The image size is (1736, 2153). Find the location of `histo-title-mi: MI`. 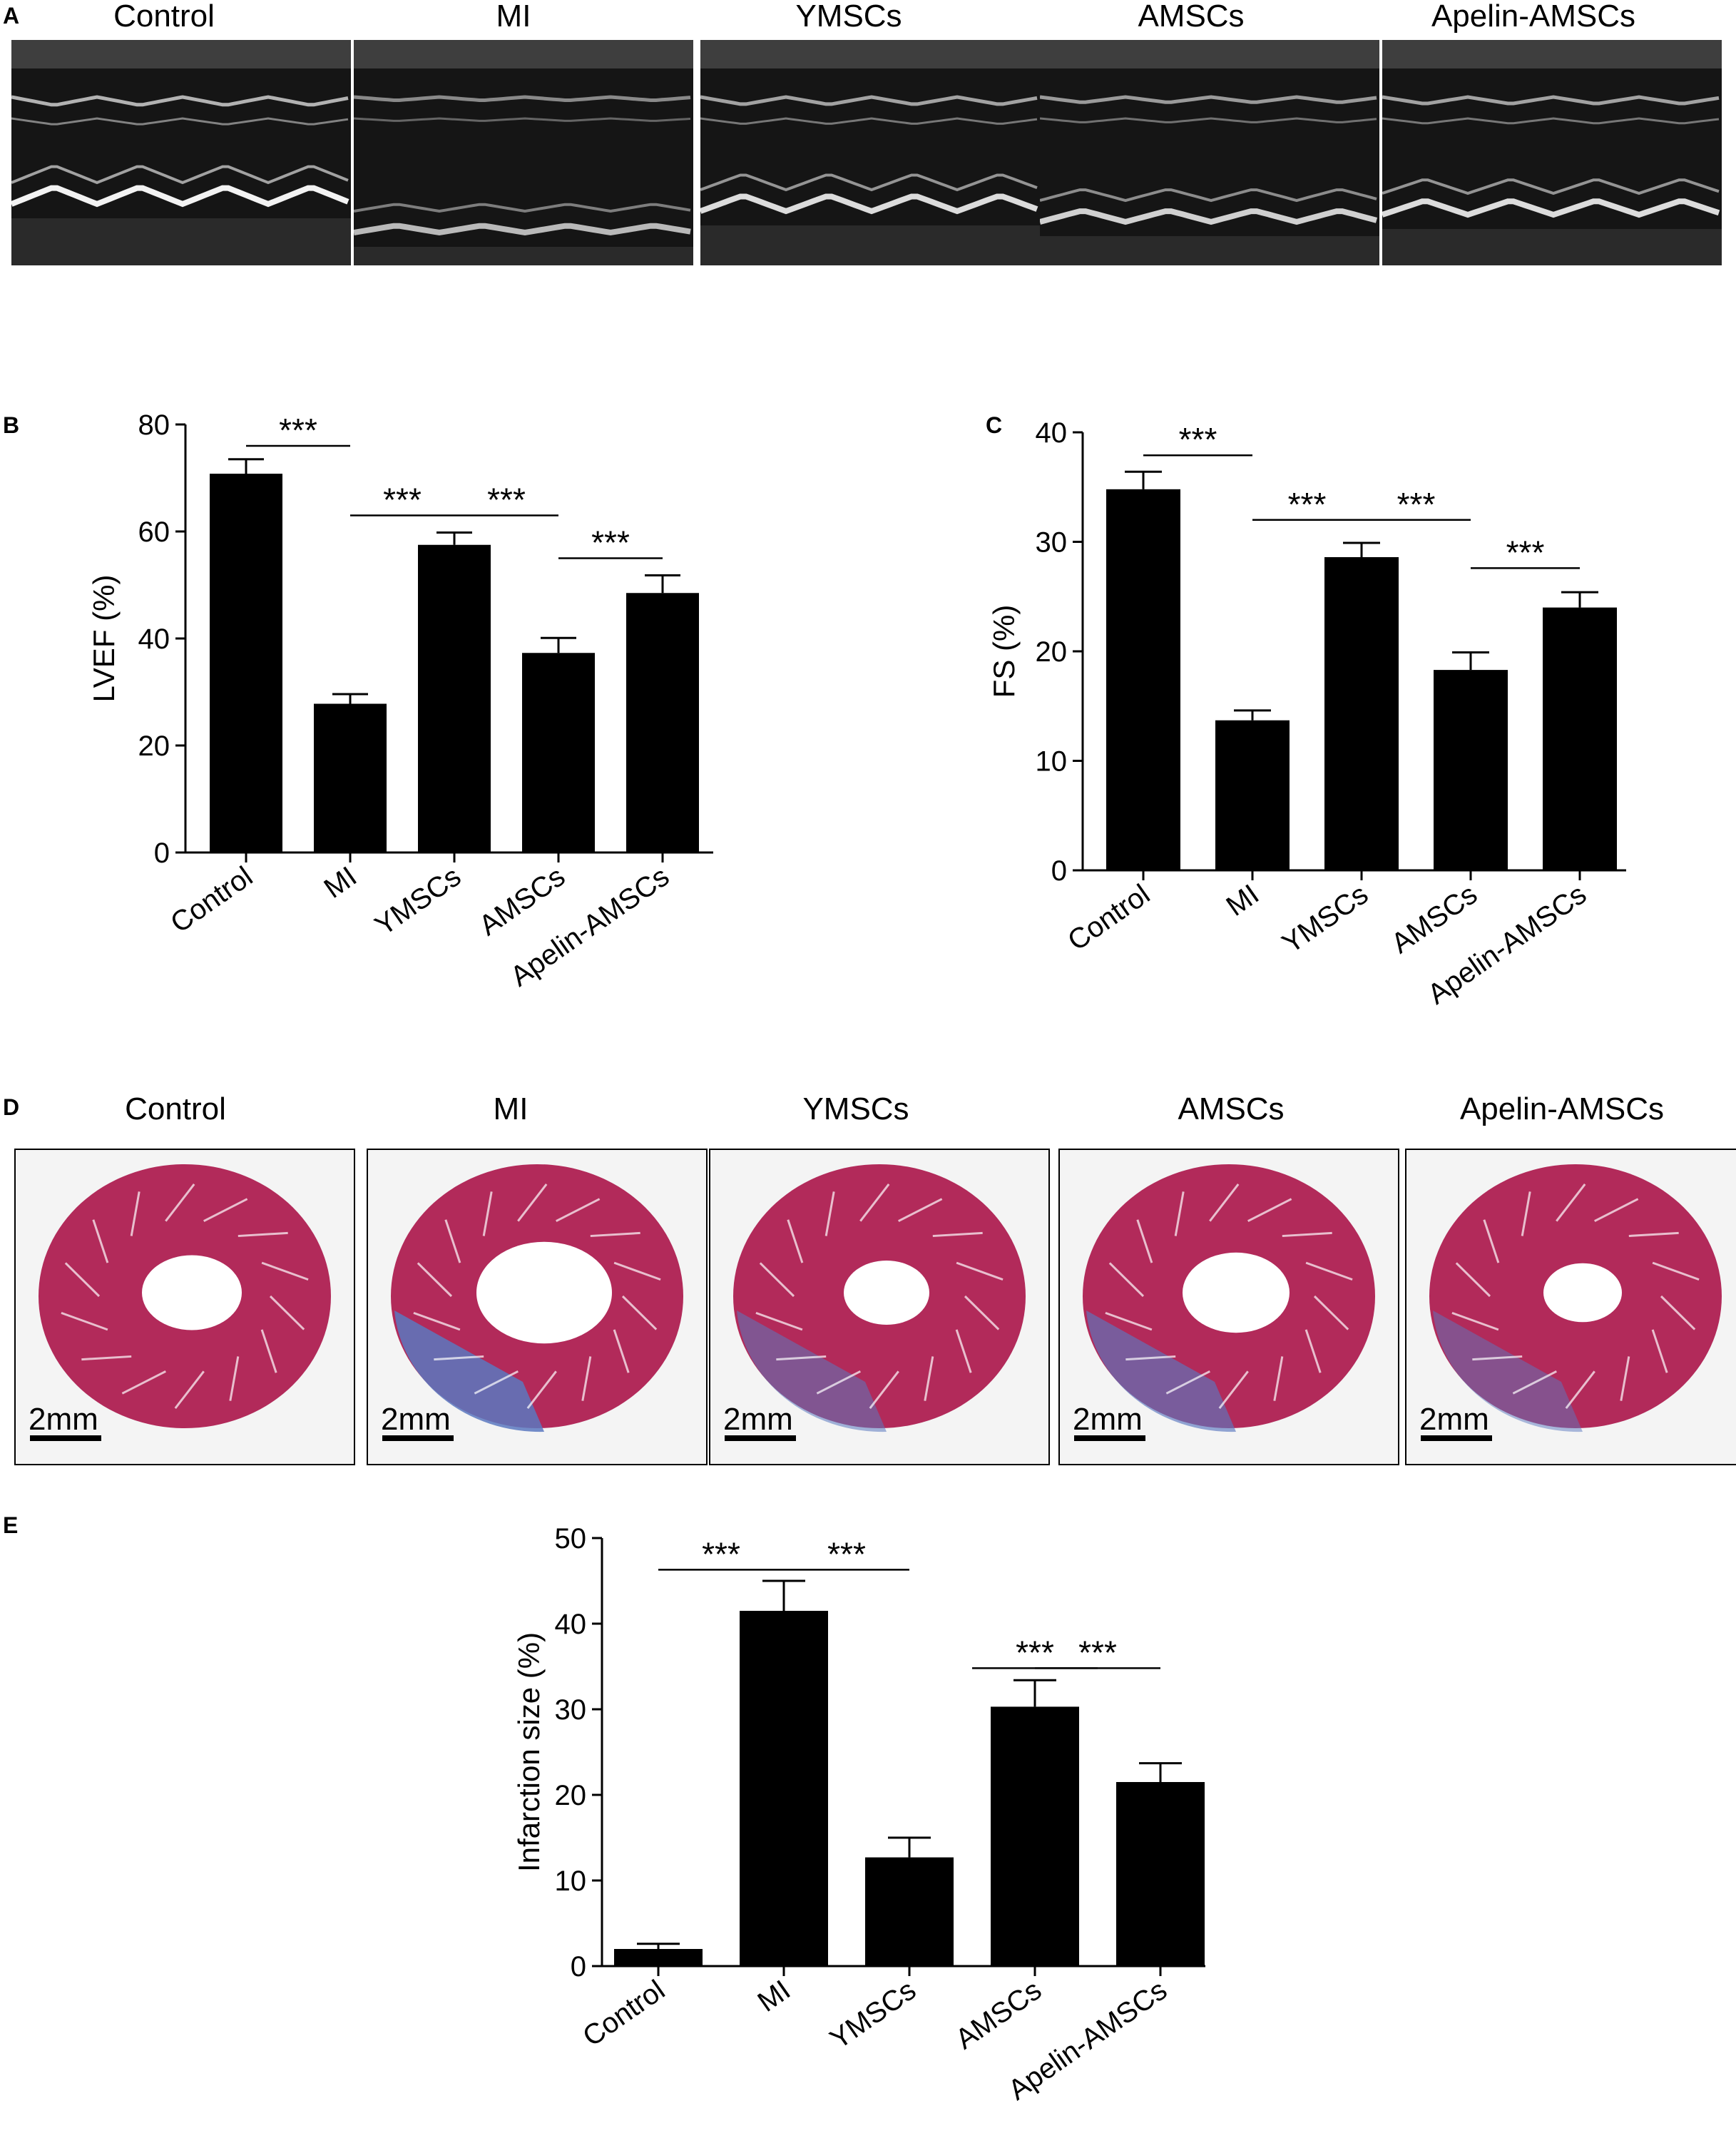

histo-title-mi: MI is located at coordinates (511, 1108).